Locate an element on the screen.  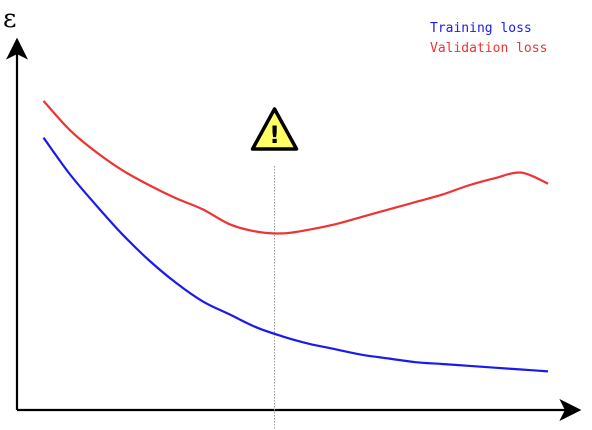
warning-triangle-icon: ! is located at coordinates (274, 129).